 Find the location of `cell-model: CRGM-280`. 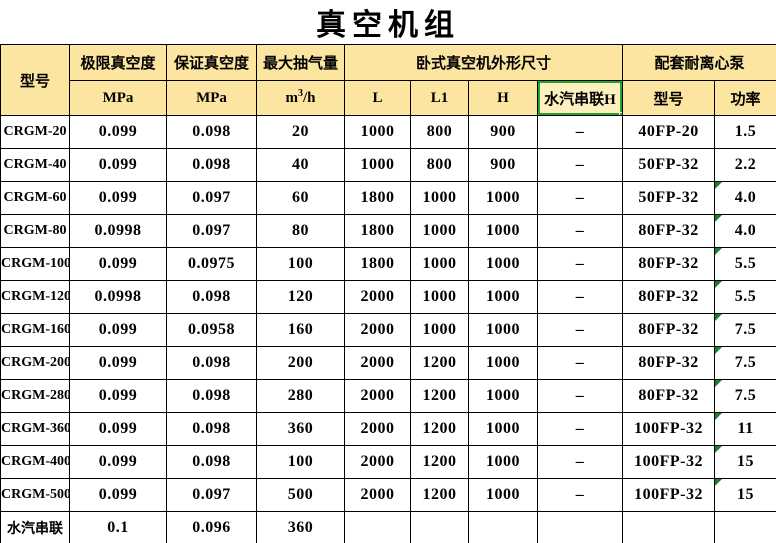

cell-model: CRGM-280 is located at coordinates (35, 396).